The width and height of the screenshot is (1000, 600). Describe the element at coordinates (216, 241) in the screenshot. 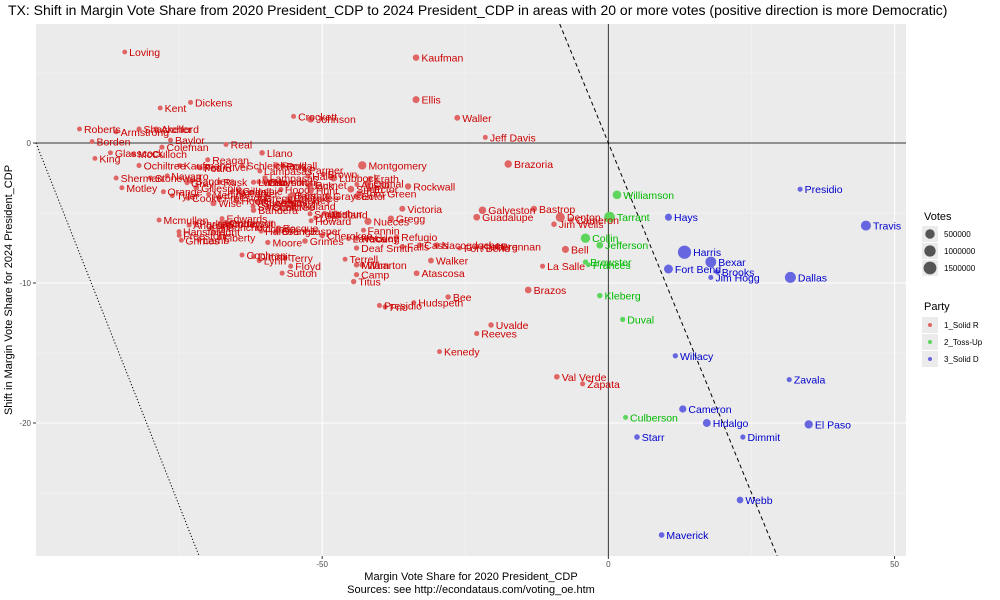

I see `point-label: Lamb` at that location.